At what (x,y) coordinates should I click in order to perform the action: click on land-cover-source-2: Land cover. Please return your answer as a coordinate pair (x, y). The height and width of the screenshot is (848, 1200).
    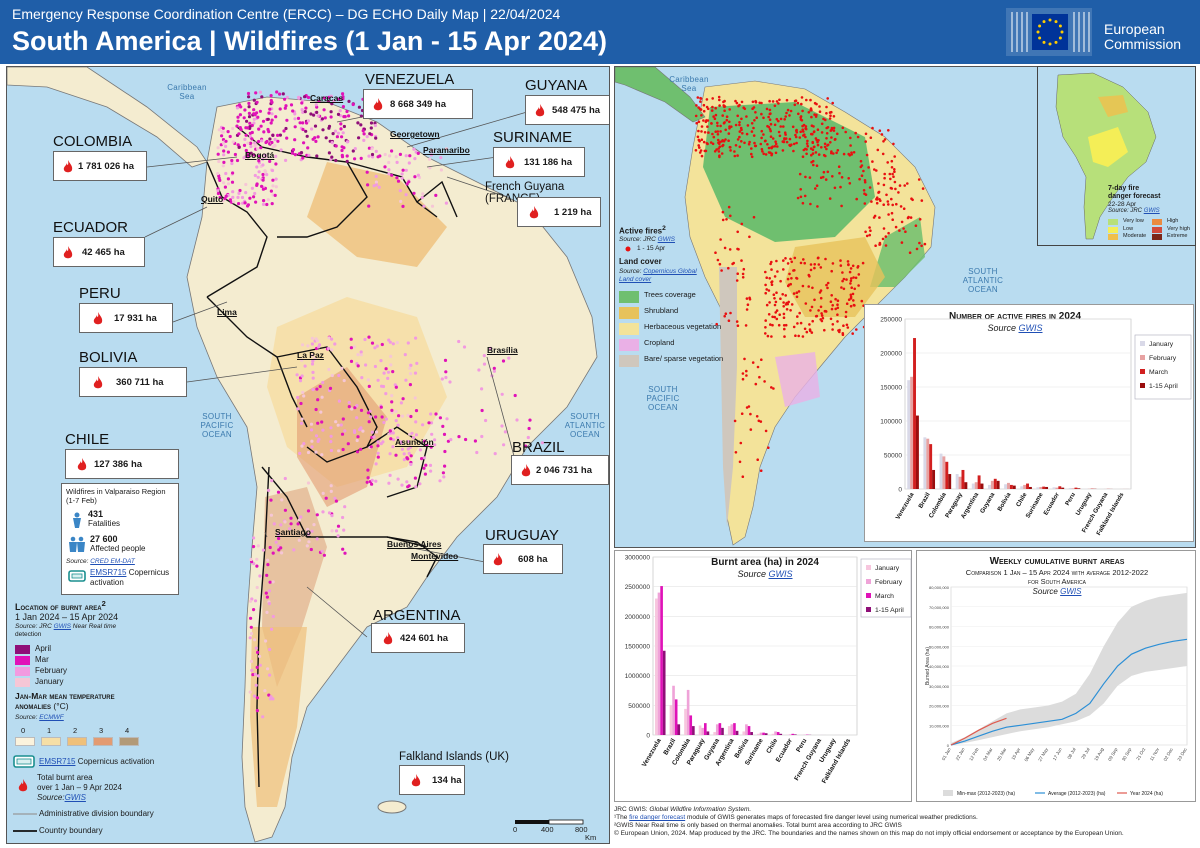
    Looking at the image, I should click on (635, 279).